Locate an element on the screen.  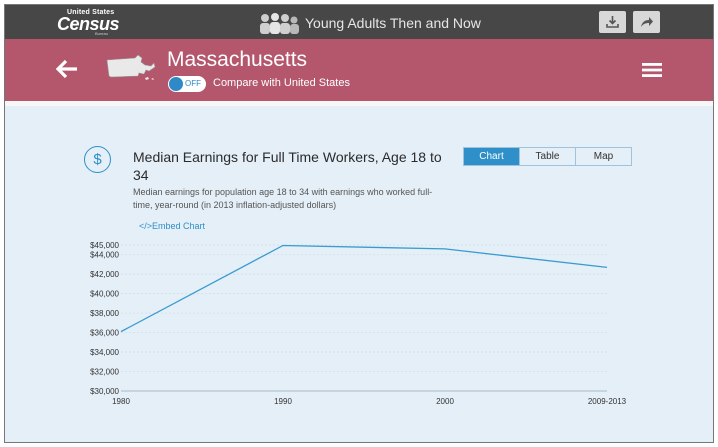
tab-chart: Chart is located at coordinates (491, 156).